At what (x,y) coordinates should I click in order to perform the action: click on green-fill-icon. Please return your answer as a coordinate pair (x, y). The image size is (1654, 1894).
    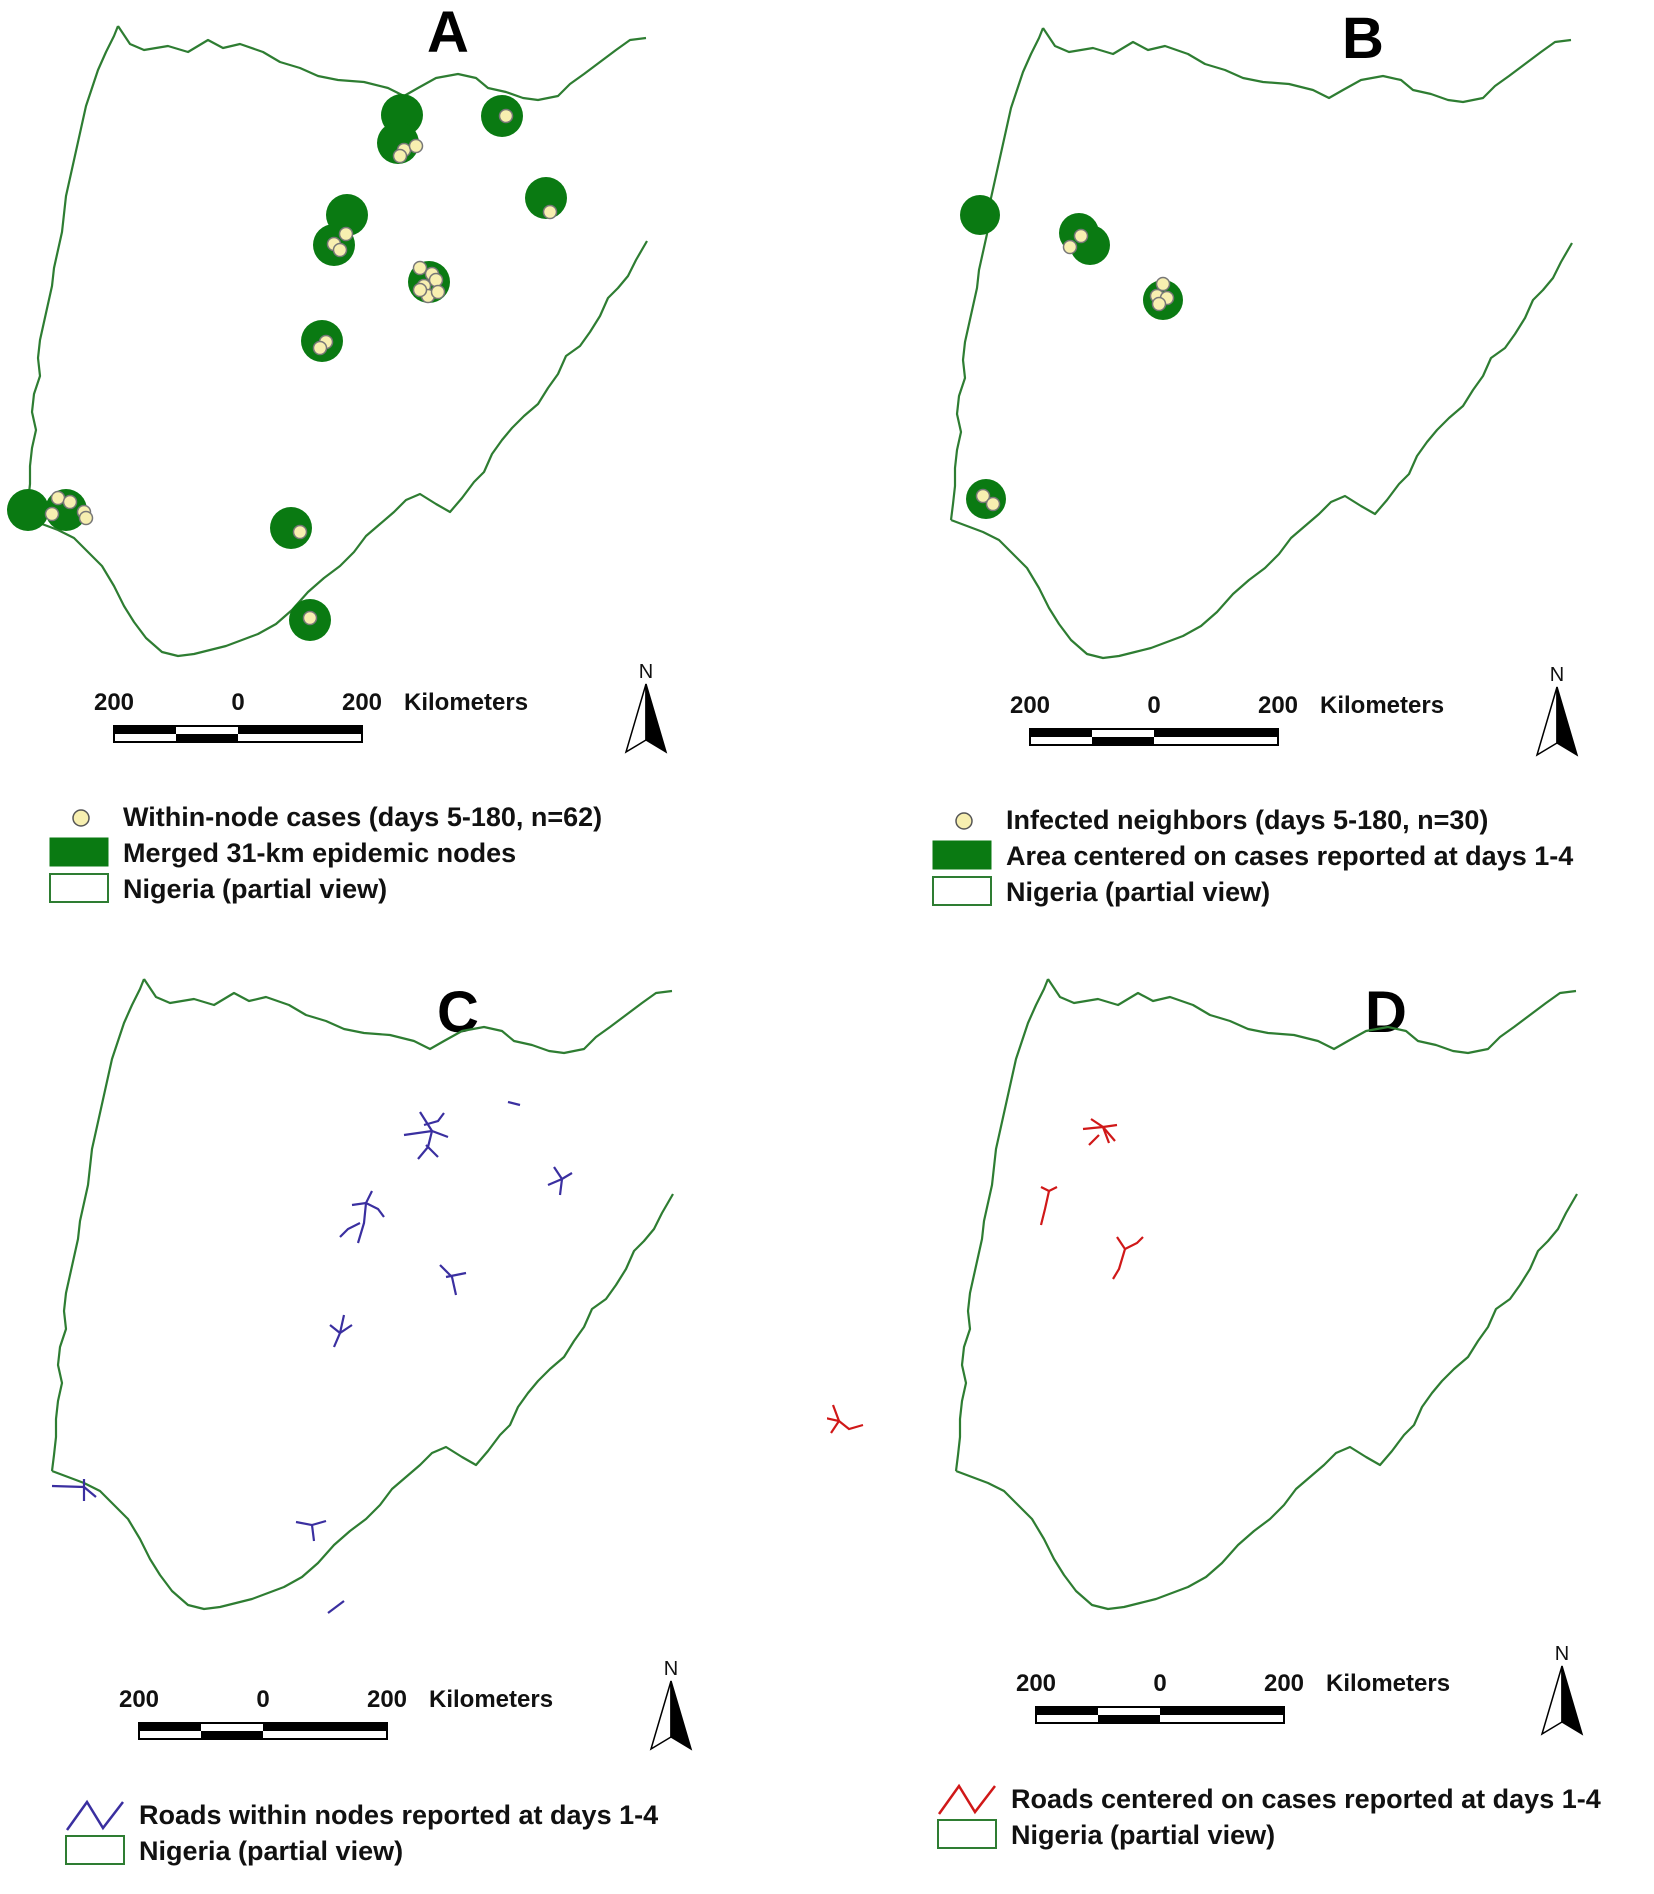
    Looking at the image, I should click on (79, 852).